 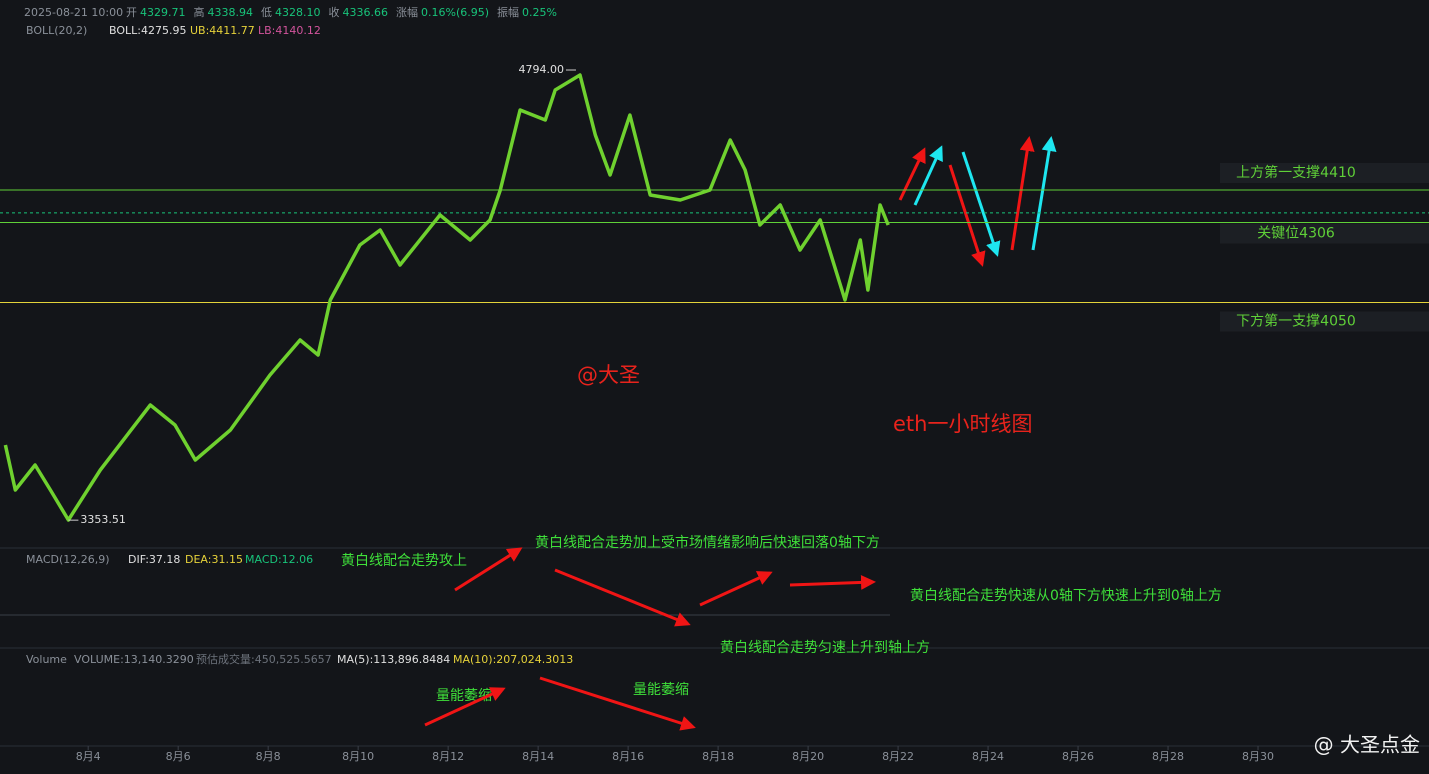 I want to click on level-label: 关键位4306, so click(x=1296, y=234).